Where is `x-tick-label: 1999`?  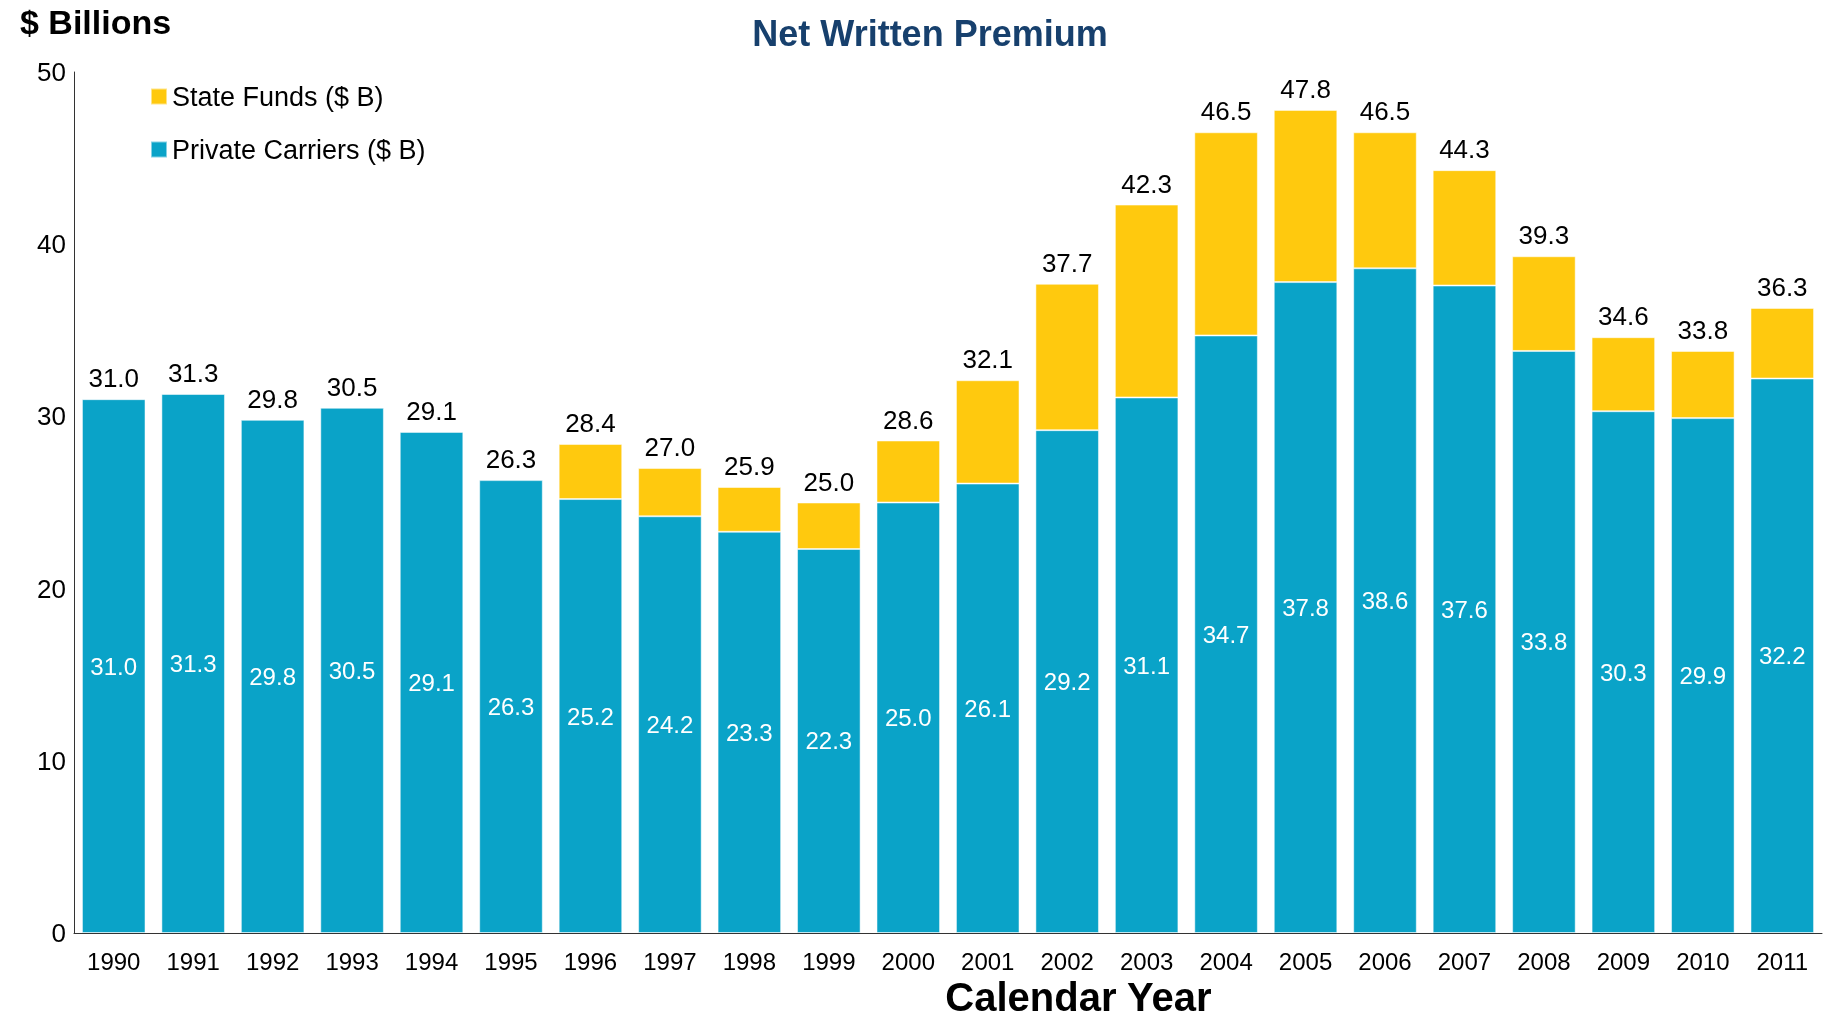 x-tick-label: 1999 is located at coordinates (829, 961).